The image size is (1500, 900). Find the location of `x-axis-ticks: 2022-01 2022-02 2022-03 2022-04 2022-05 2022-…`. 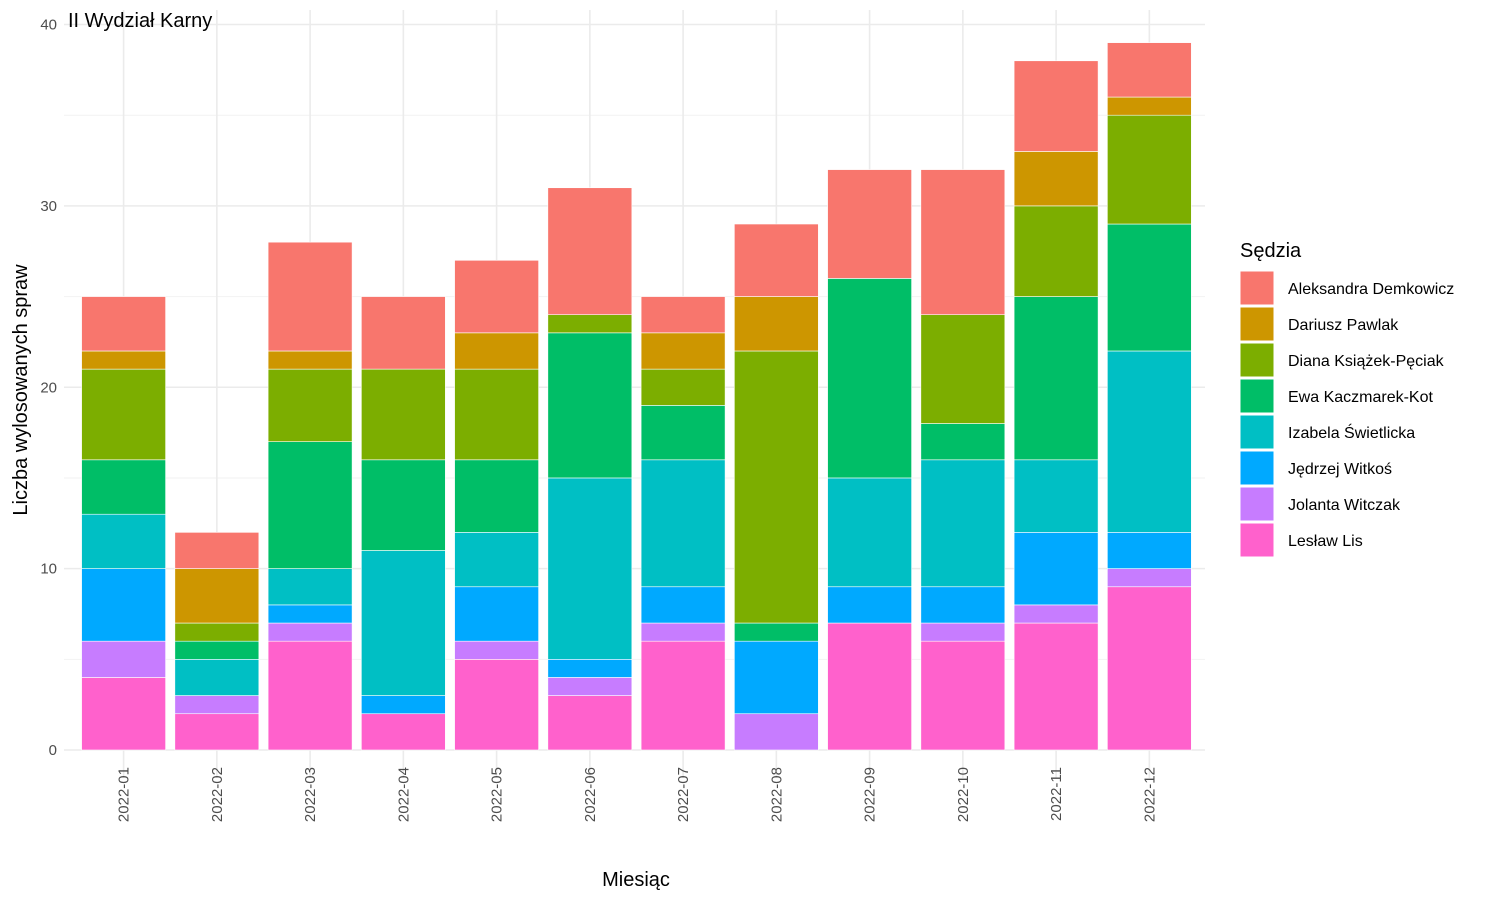

x-axis-ticks: 2022-01 2022-02 2022-03 2022-04 2022-05 2022-… is located at coordinates (637, 794).